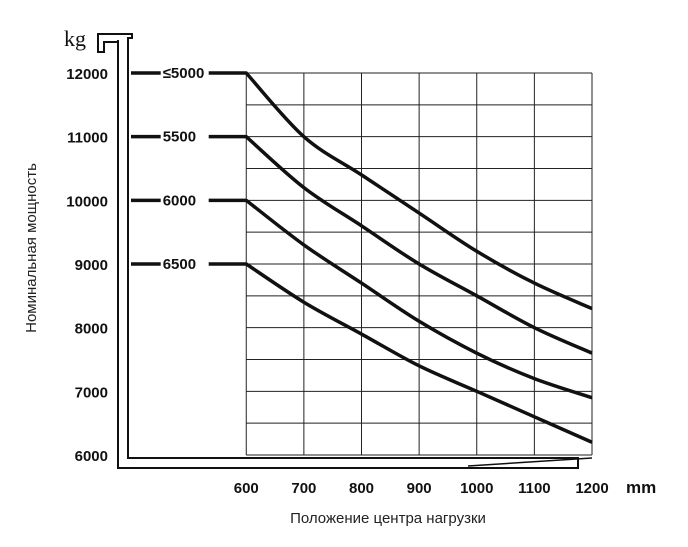 The height and width of the screenshot is (547, 688). What do you see at coordinates (91, 265) in the screenshot?
I see `y-tick-label: 9000` at bounding box center [91, 265].